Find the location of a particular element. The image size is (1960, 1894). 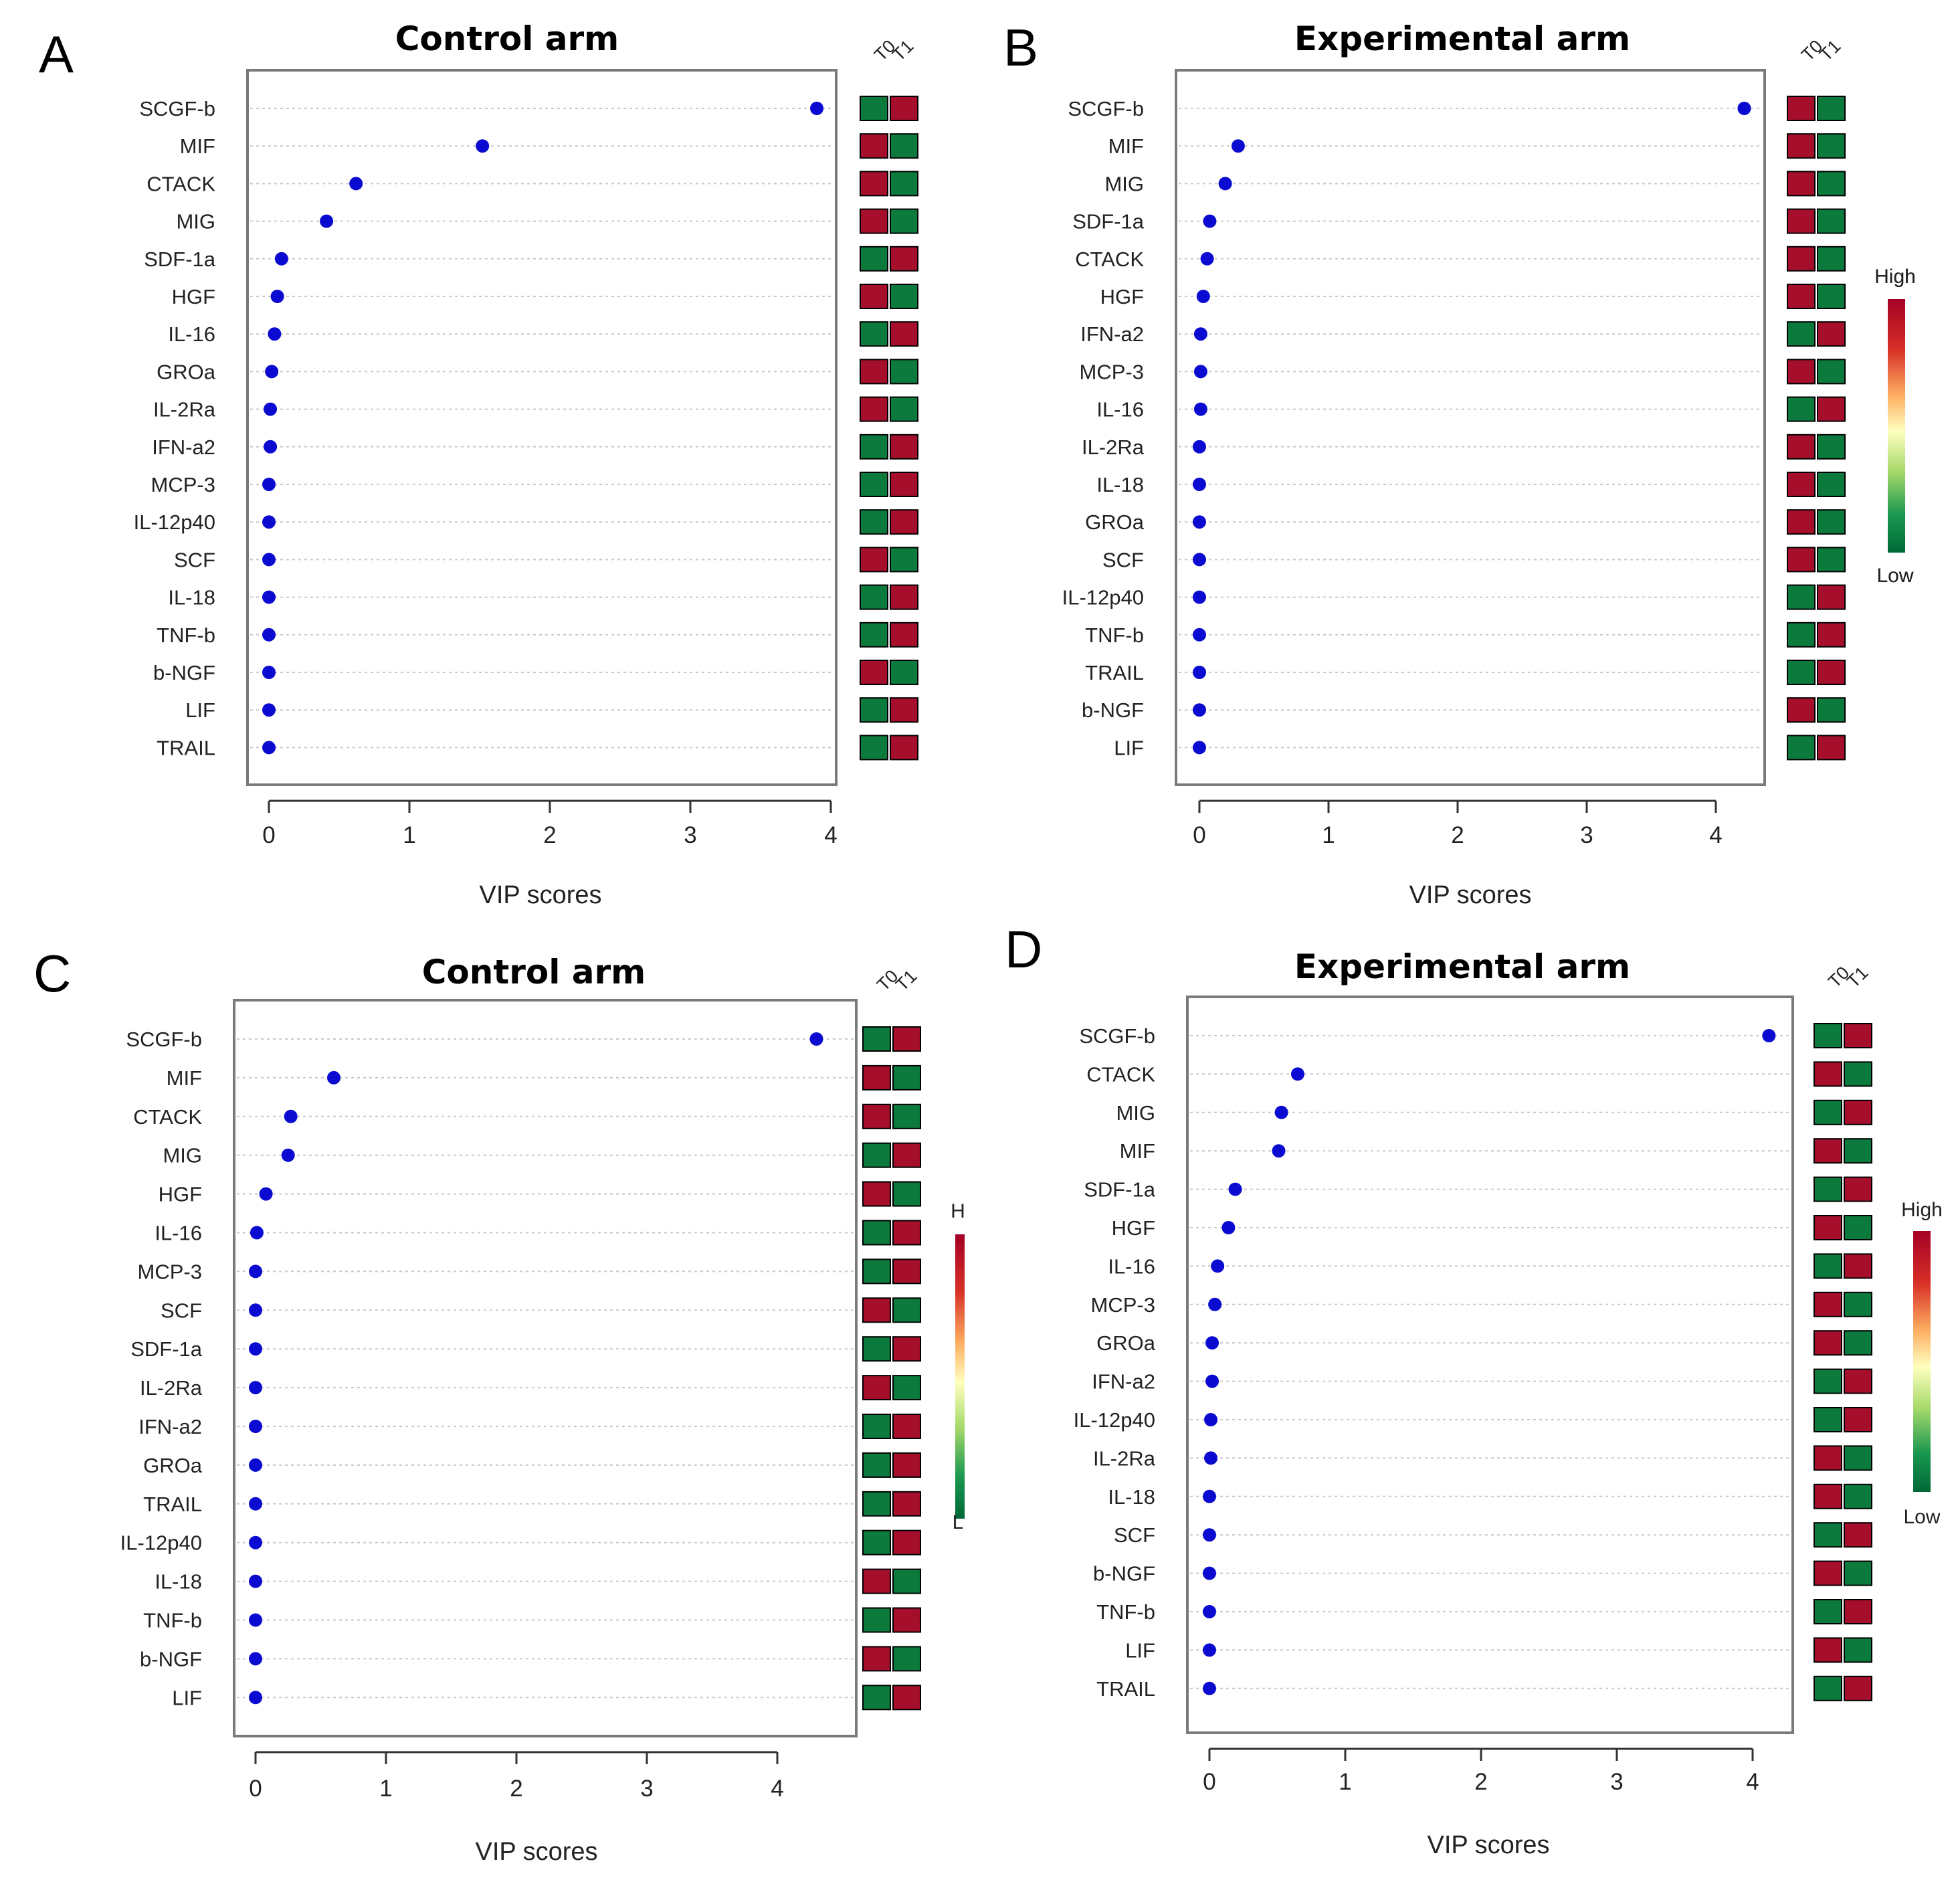

legend-high-label: High is located at coordinates (1895, 277).